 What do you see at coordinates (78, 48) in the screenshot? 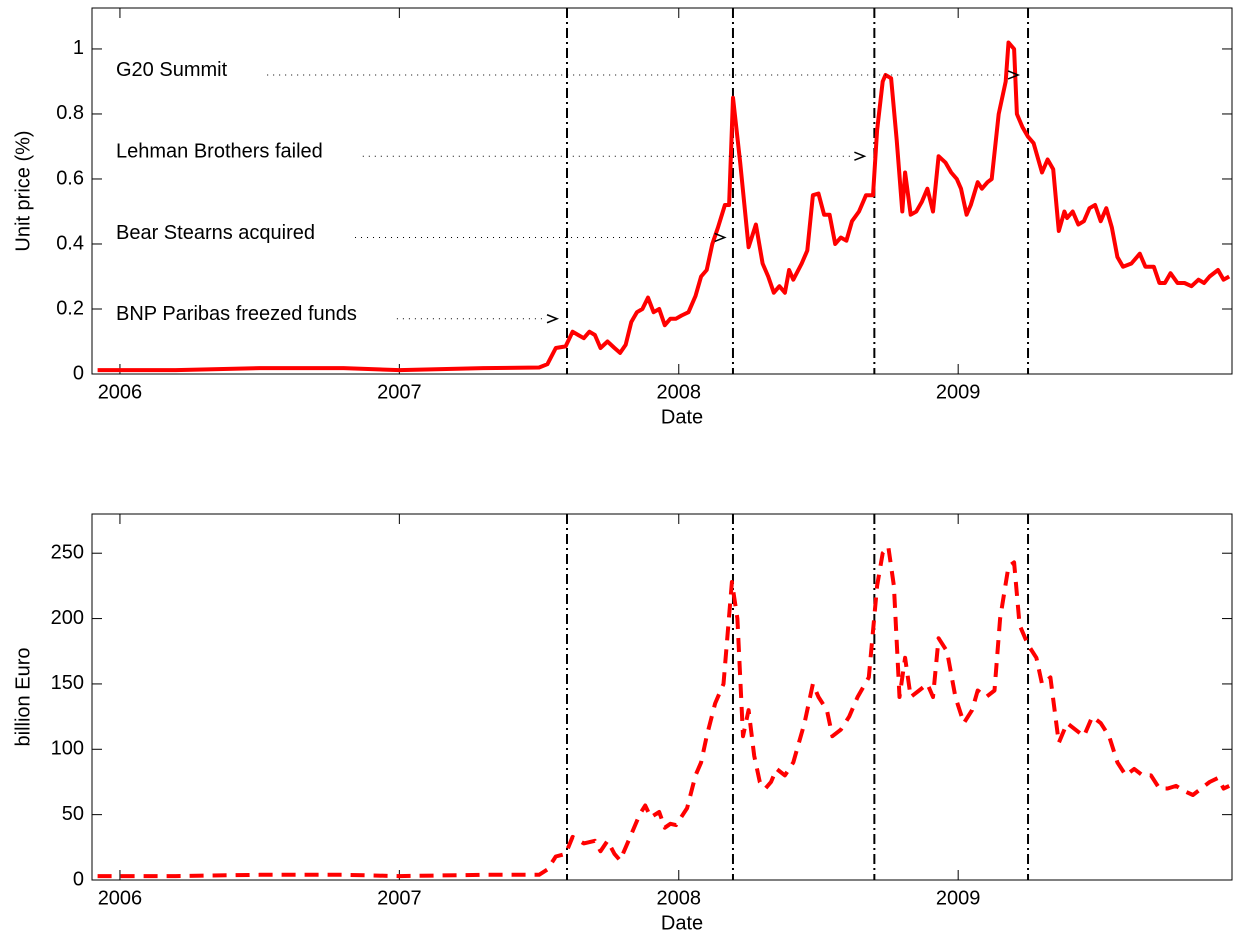
I see `y-tick-label: 1` at bounding box center [78, 48].